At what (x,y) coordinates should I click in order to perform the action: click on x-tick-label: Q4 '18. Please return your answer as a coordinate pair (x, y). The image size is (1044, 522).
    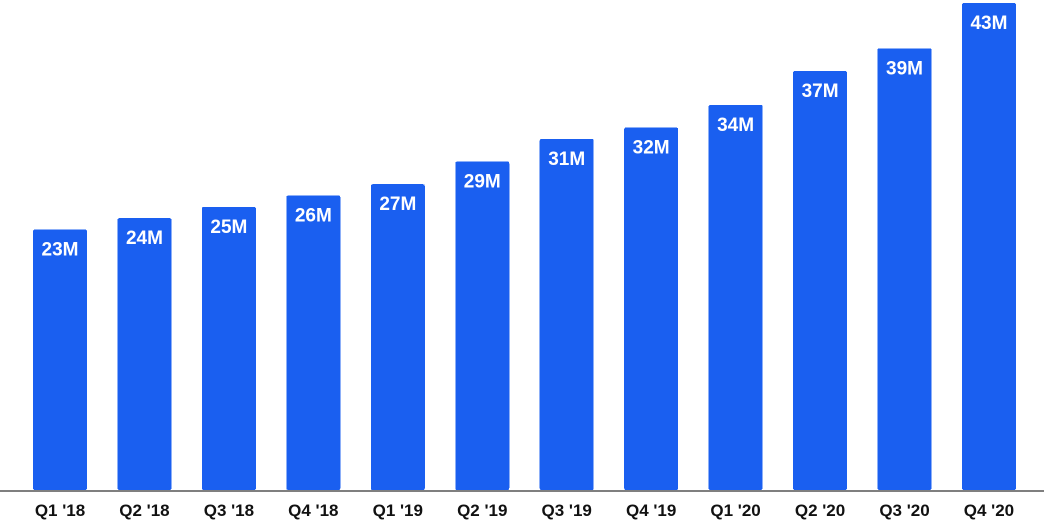
    Looking at the image, I should click on (313, 510).